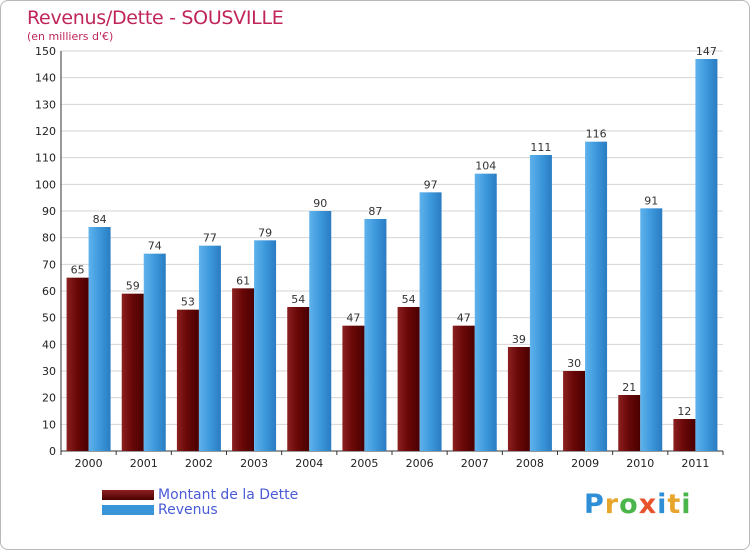  What do you see at coordinates (684, 411) in the screenshot?
I see `data-label: 12` at bounding box center [684, 411].